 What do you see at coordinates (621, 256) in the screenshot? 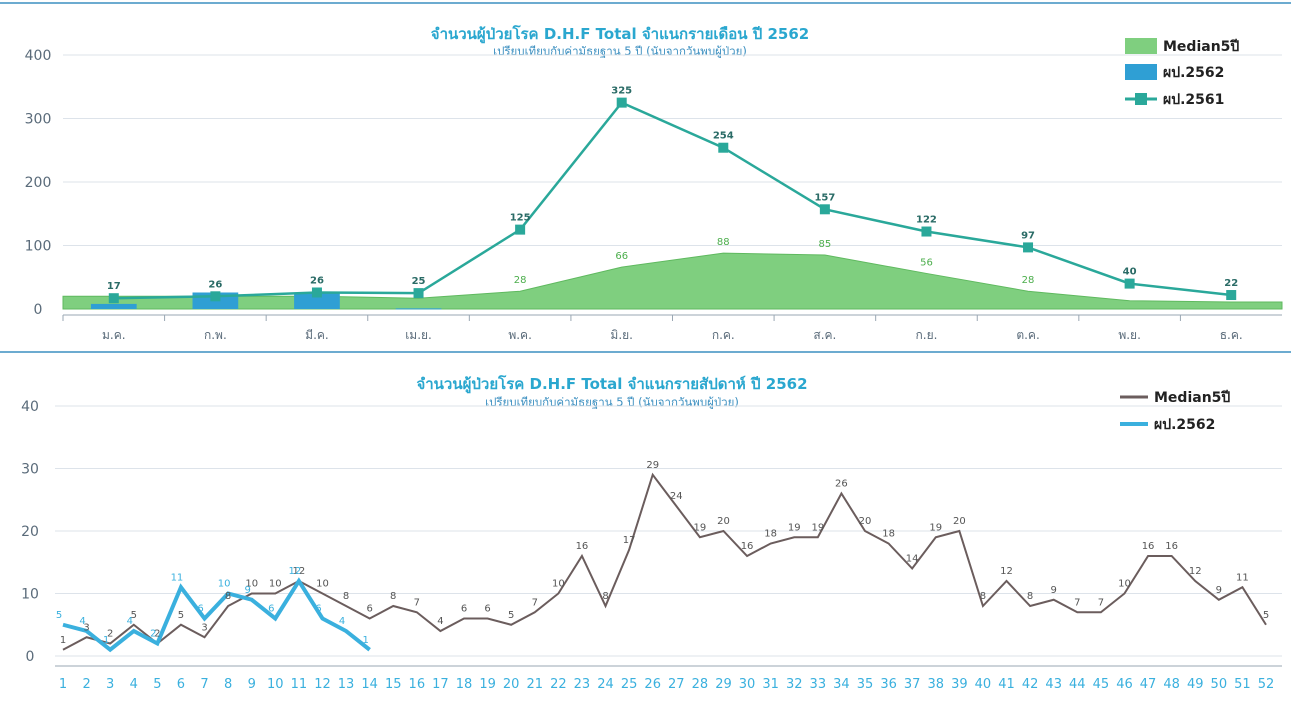
I see `median-data-label: 66` at bounding box center [621, 256].